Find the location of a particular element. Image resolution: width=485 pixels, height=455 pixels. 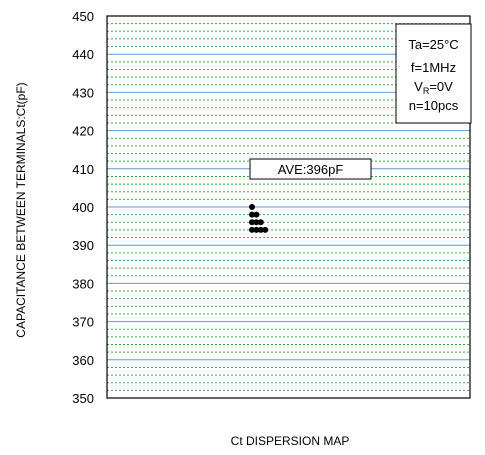

average-box-frame is located at coordinates (310, 169).